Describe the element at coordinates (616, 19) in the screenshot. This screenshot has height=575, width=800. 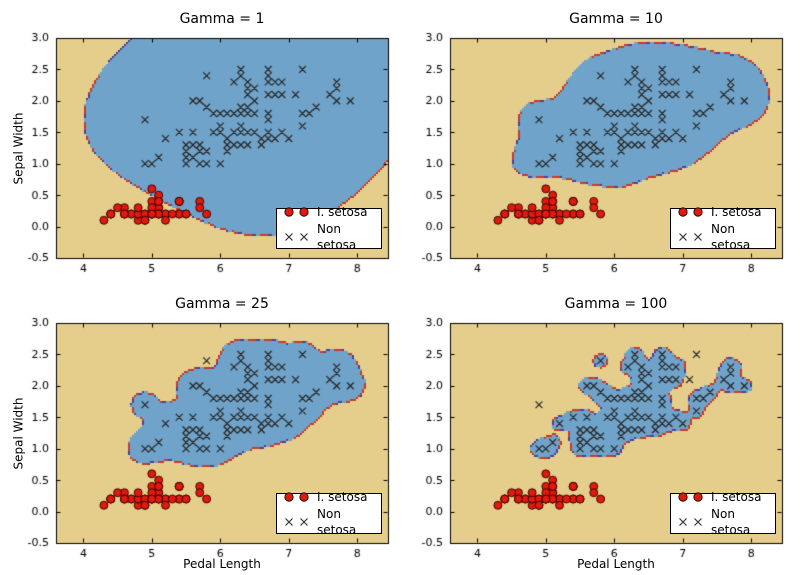
I see `subplot-title-gamma-10: Gamma = 10` at that location.